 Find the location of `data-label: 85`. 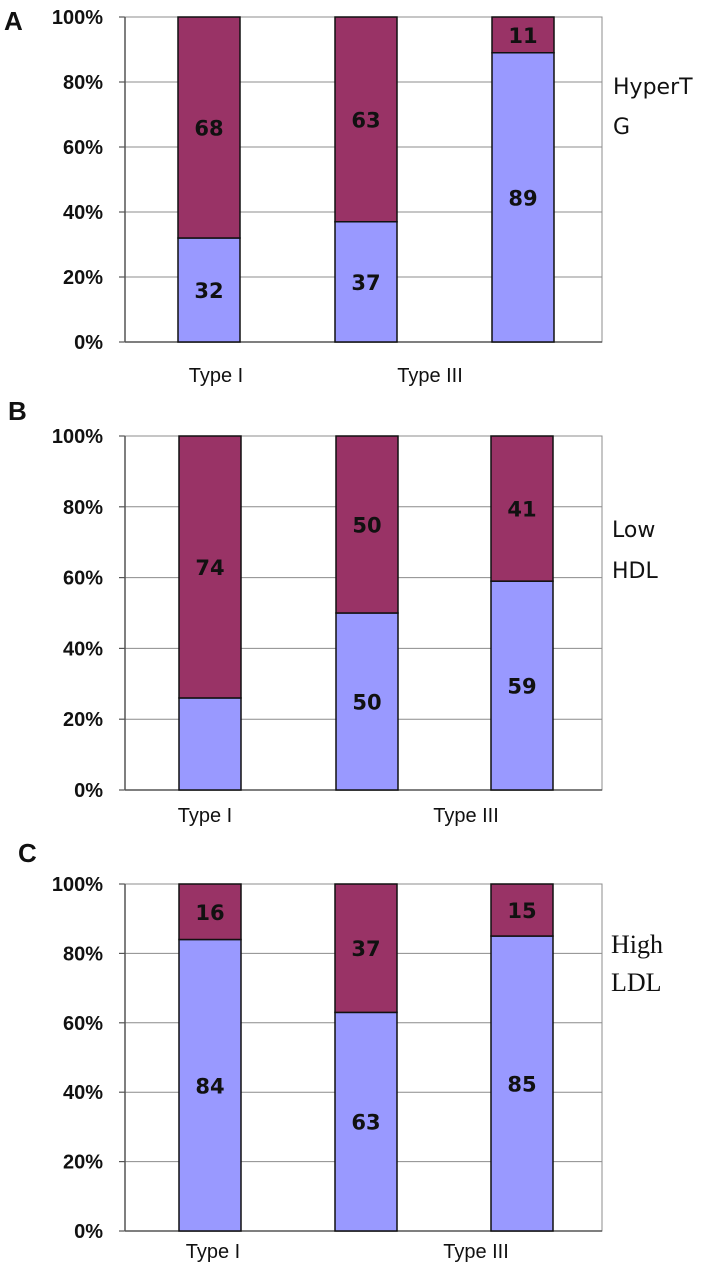

data-label: 85 is located at coordinates (521, 1085).